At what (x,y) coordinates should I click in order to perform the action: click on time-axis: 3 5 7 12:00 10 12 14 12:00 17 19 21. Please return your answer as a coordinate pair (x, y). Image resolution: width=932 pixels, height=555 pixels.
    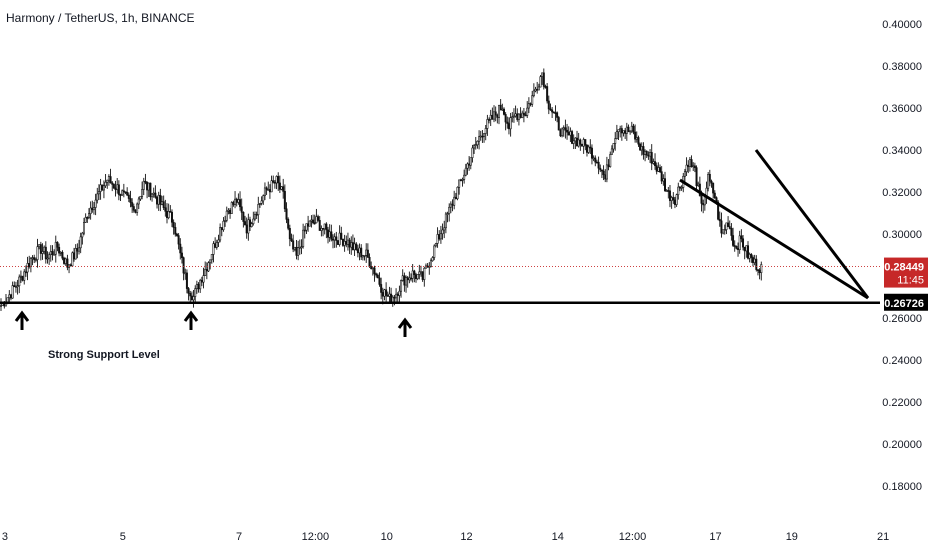
    Looking at the image, I should click on (445, 537).